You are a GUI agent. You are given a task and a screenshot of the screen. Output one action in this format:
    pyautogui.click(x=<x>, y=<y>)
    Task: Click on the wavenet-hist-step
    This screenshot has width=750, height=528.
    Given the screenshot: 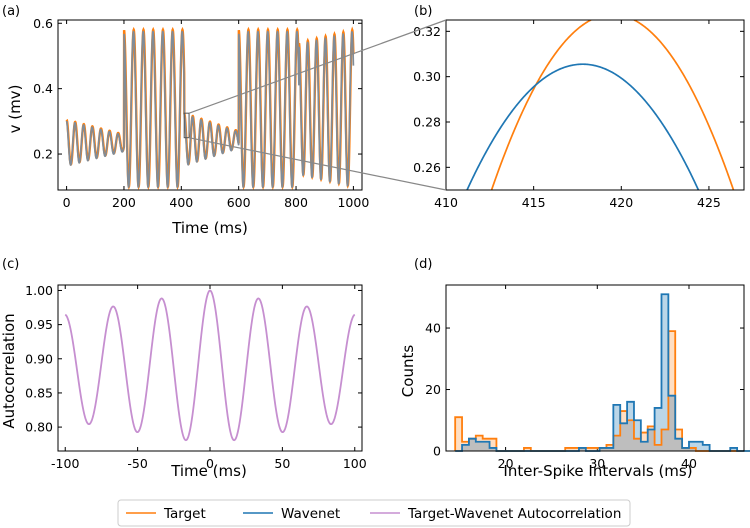 What is the action you would take?
    pyautogui.click(x=602, y=372)
    